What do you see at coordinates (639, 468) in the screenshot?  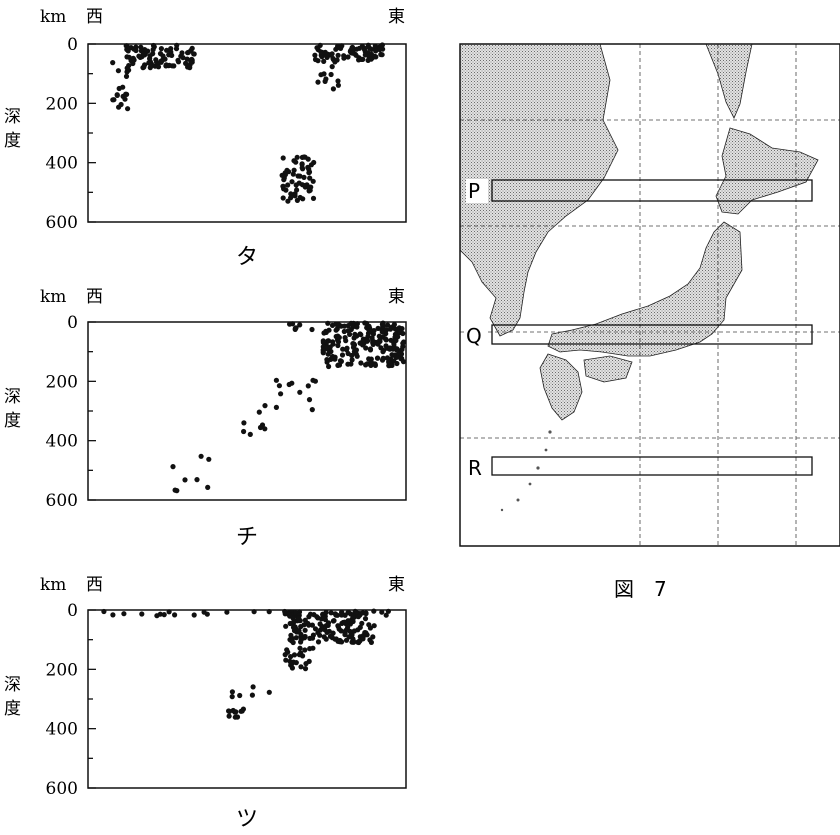 I see `box-r: R` at bounding box center [639, 468].